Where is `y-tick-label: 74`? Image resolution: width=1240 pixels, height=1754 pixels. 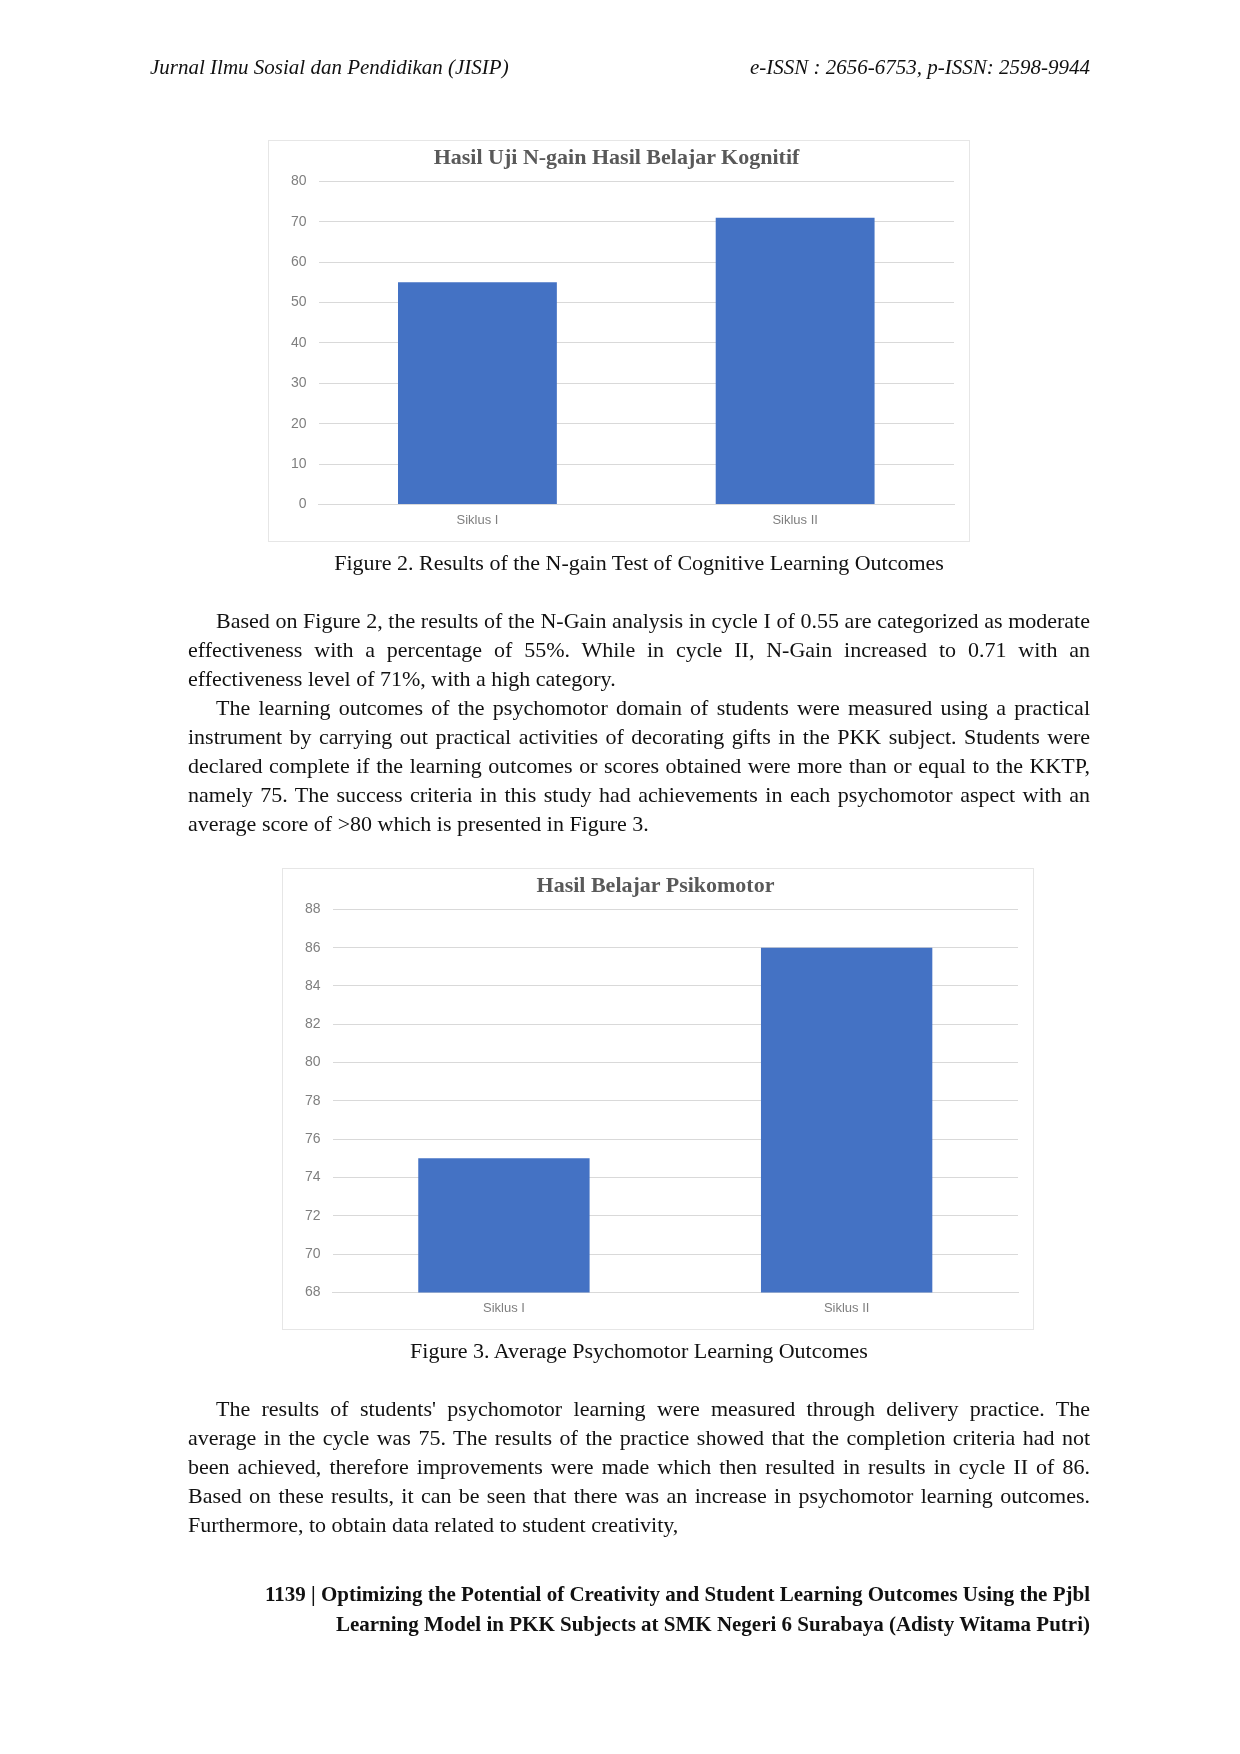 y-tick-label: 74 is located at coordinates (312, 1176).